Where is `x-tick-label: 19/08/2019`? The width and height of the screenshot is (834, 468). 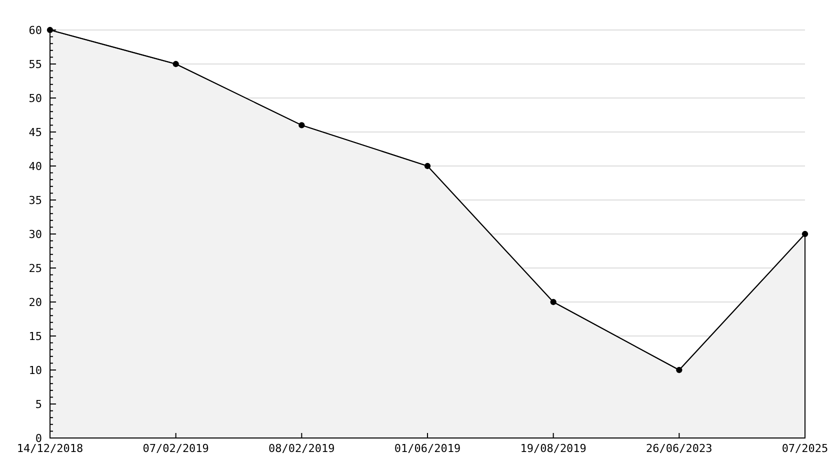 x-tick-label: 19/08/2019 is located at coordinates (553, 448).